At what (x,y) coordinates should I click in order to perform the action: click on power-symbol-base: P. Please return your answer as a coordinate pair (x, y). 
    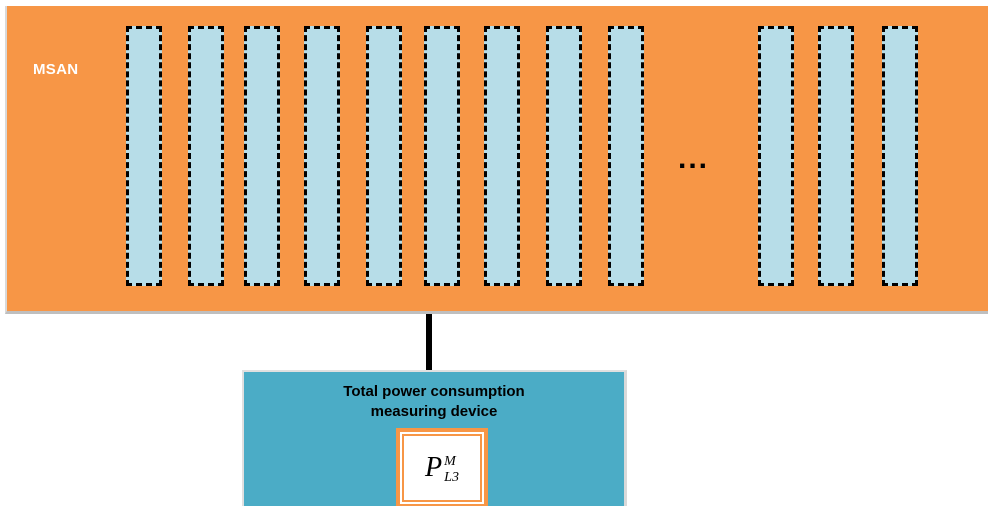
    Looking at the image, I should click on (434, 467).